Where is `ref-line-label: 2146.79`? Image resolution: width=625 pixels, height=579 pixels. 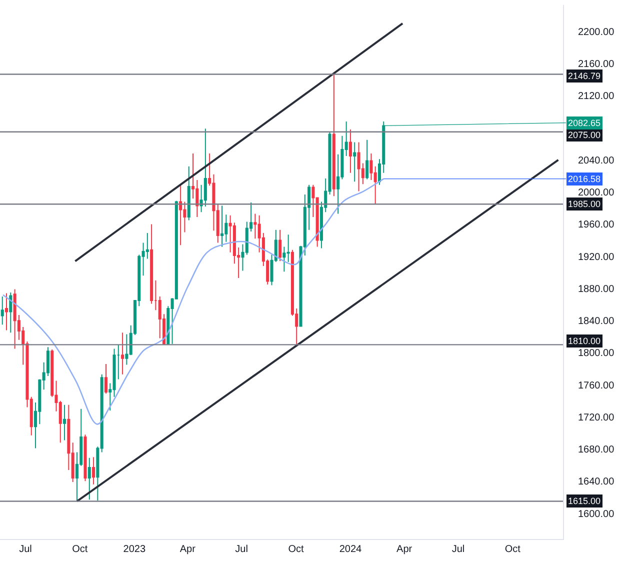 ref-line-label: 2146.79 is located at coordinates (584, 76).